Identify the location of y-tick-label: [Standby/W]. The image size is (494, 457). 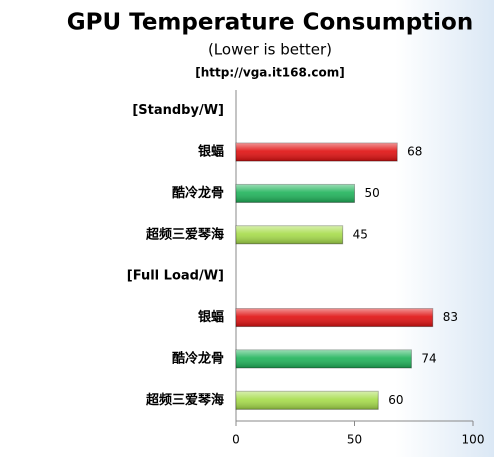
(178, 110).